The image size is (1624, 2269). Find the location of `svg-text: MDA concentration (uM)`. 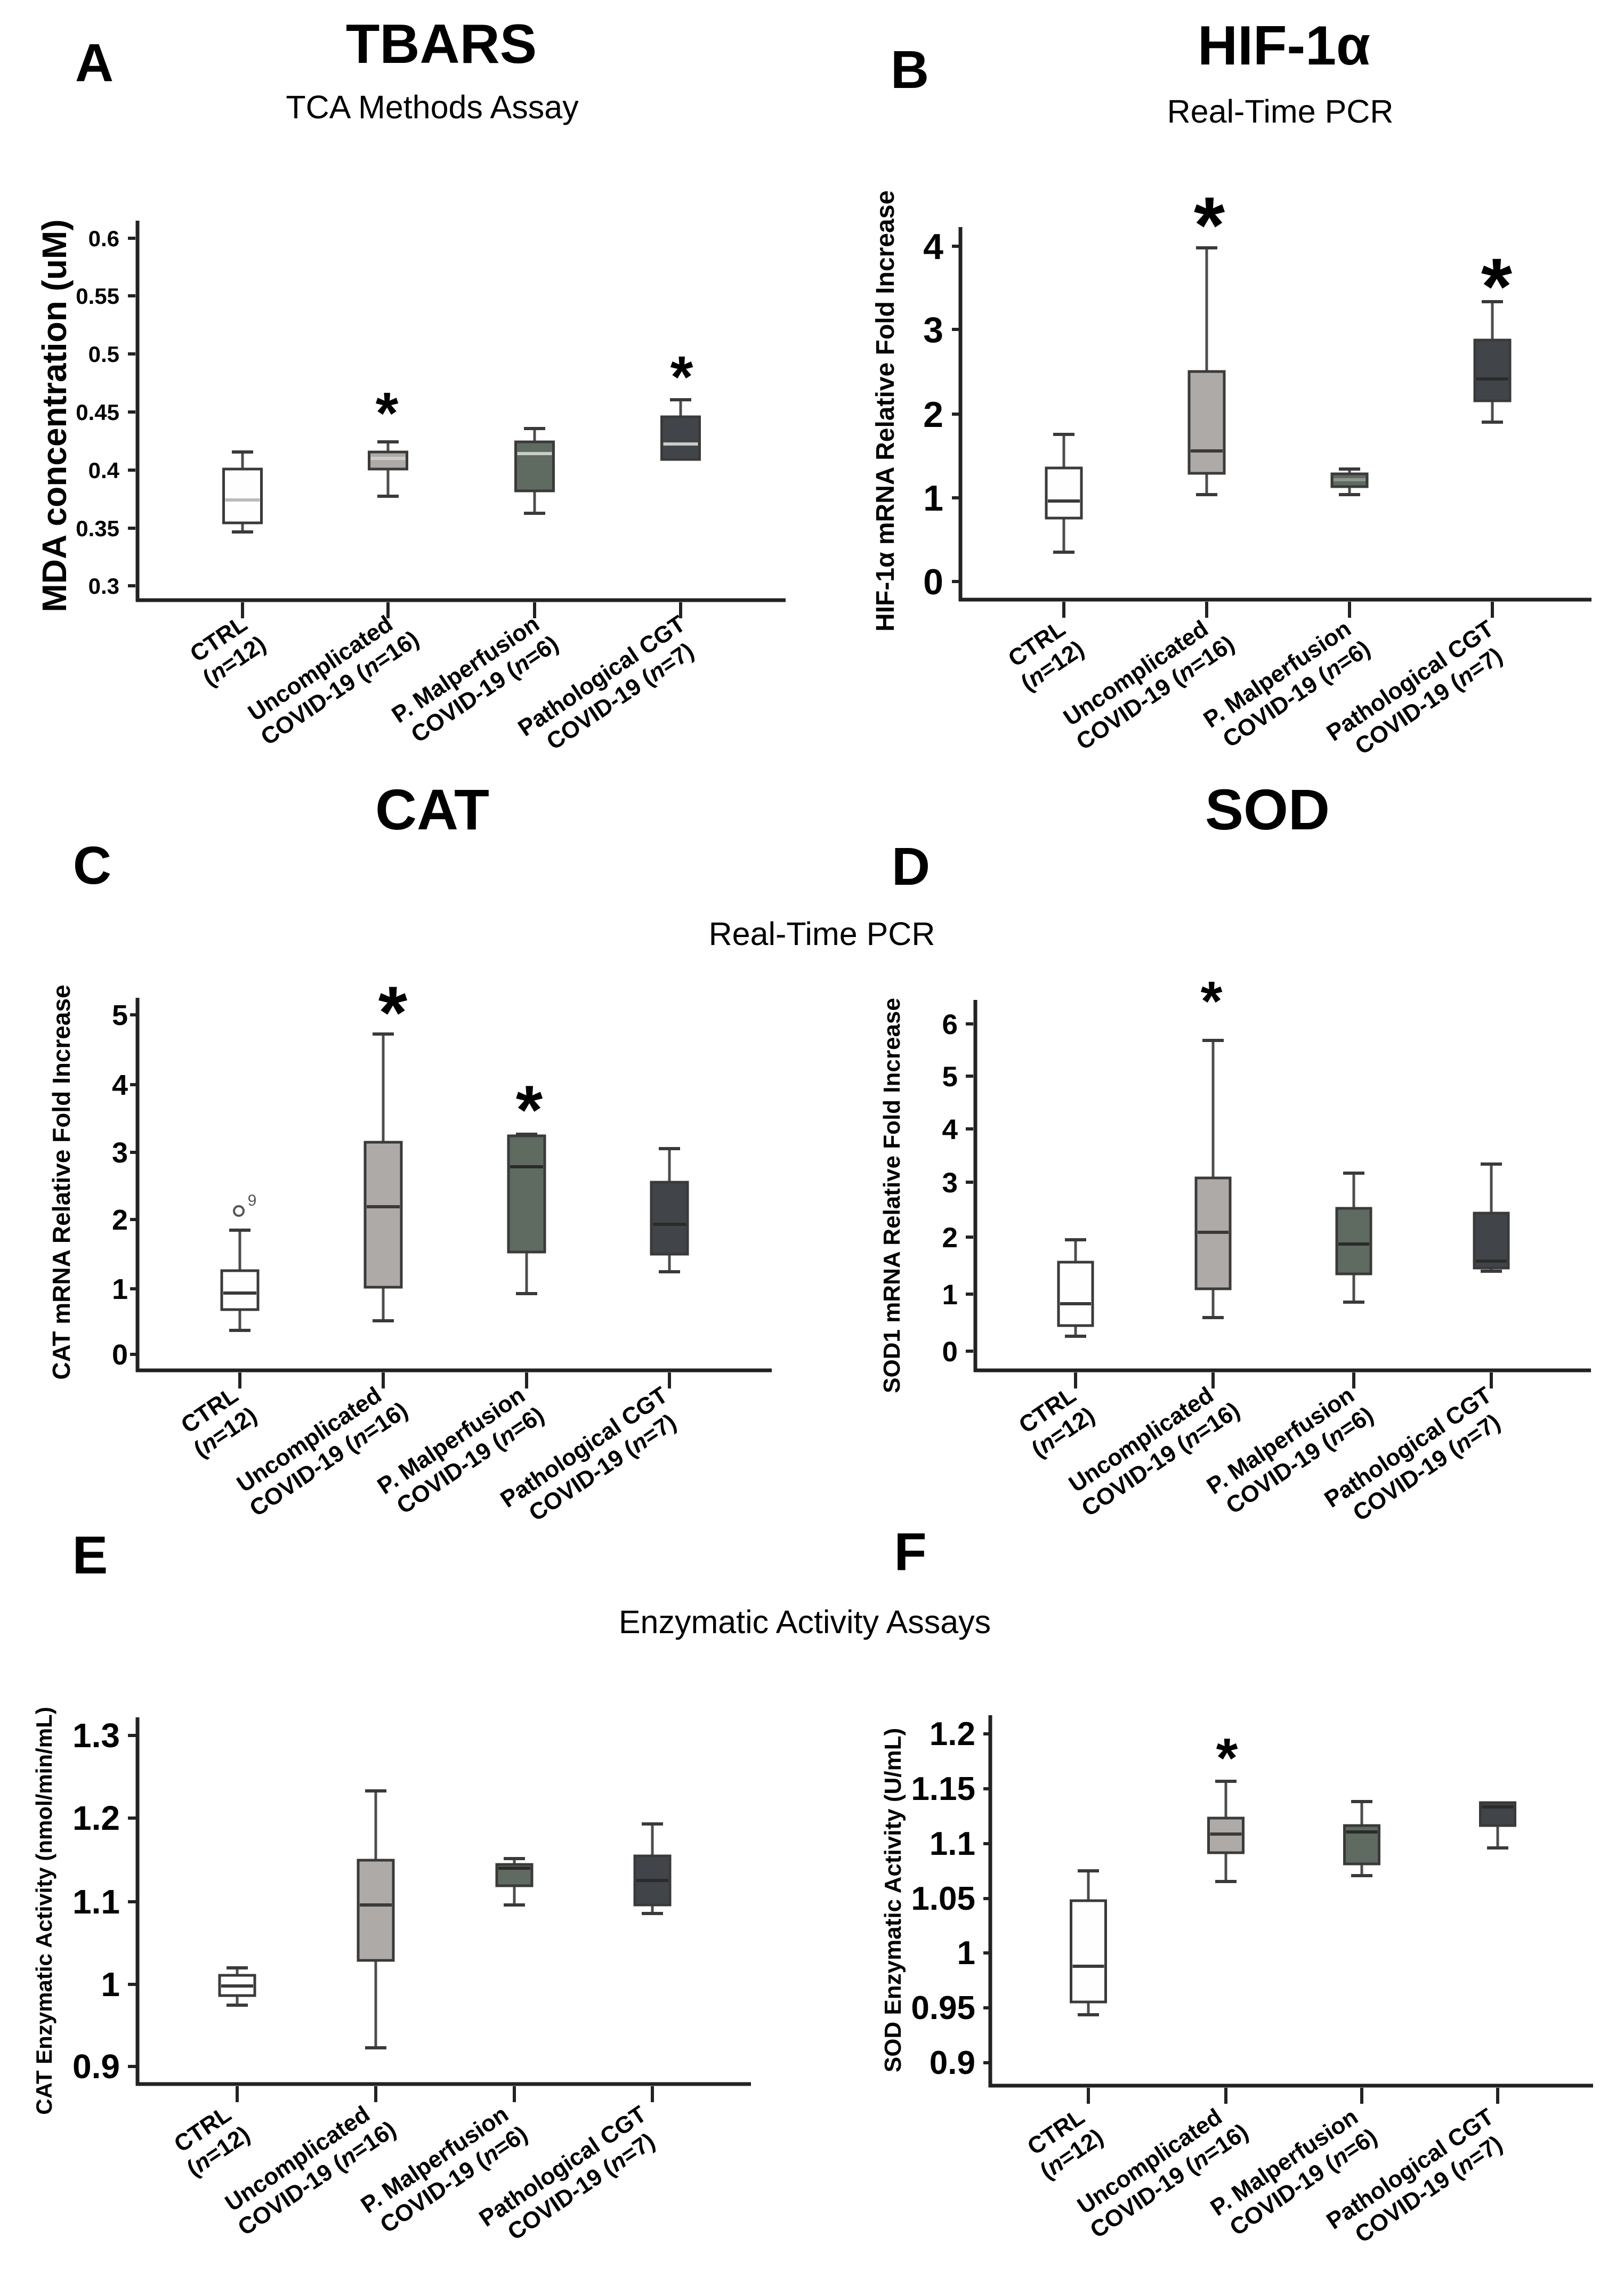

svg-text: MDA concentration (uM) is located at coordinates (54, 415).